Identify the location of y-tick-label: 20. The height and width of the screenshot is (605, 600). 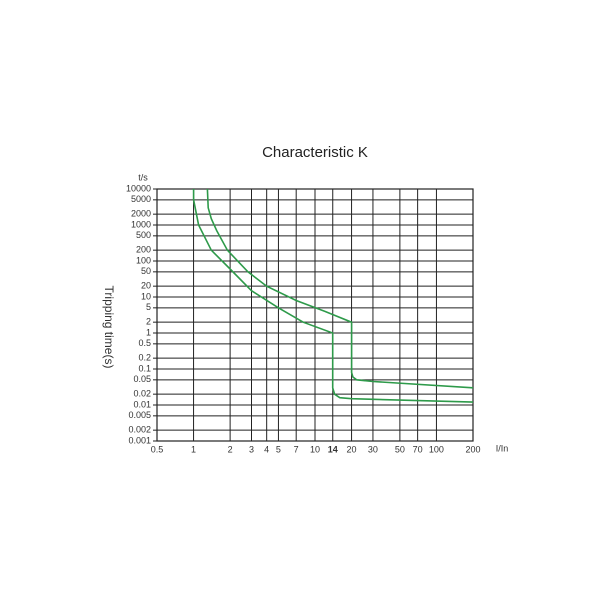
(146, 286).